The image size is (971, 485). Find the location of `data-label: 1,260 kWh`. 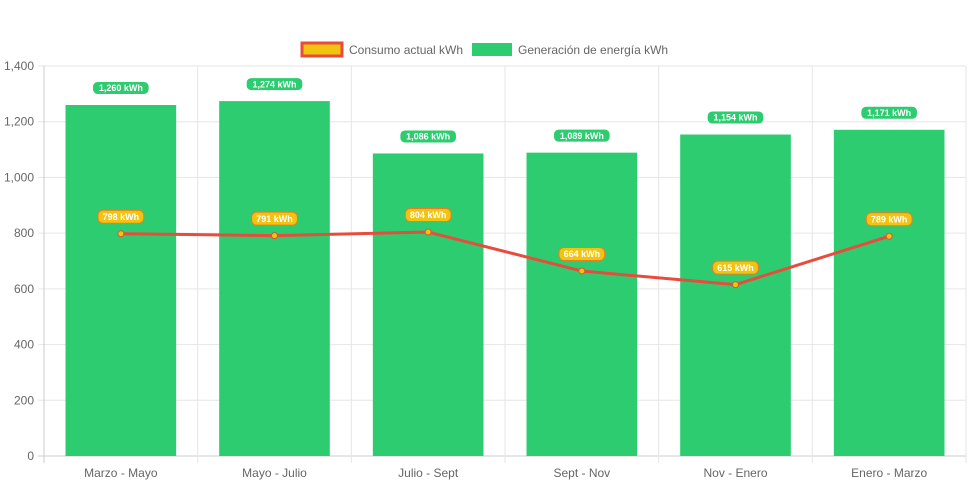

data-label: 1,260 kWh is located at coordinates (121, 88).